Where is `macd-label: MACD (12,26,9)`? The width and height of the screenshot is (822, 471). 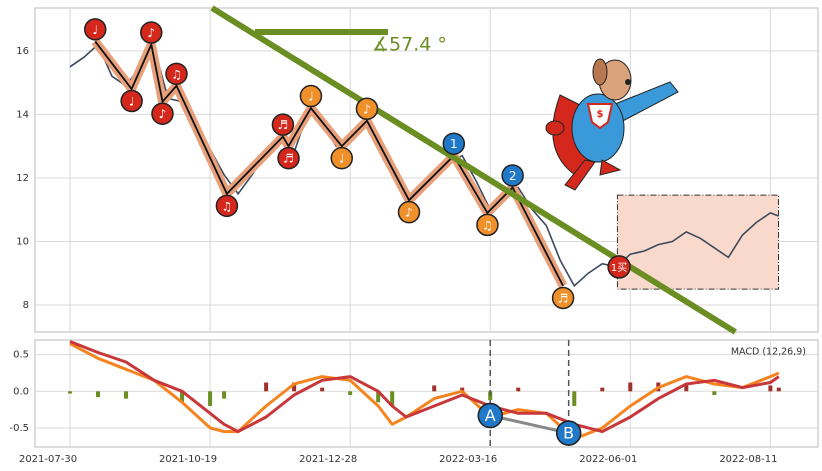 macd-label: MACD (12,26,9) is located at coordinates (768, 352).